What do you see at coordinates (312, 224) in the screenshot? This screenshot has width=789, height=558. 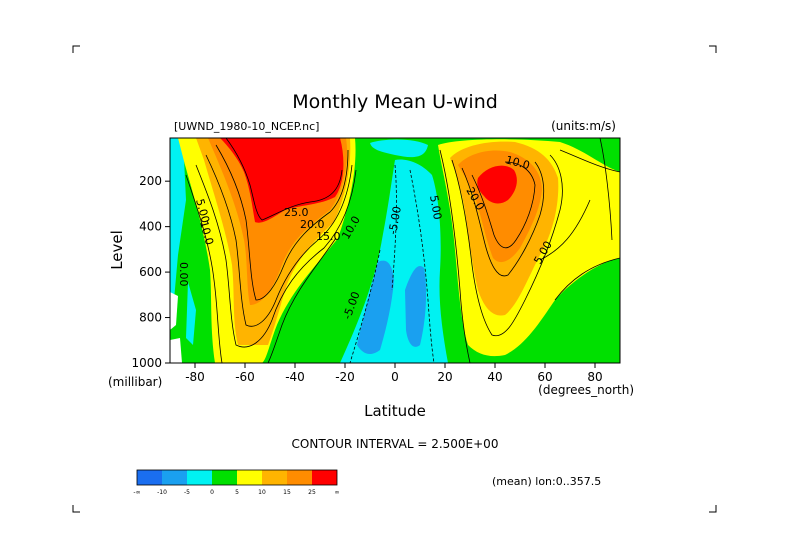 I see `contour-label: 20.0` at bounding box center [312, 224].